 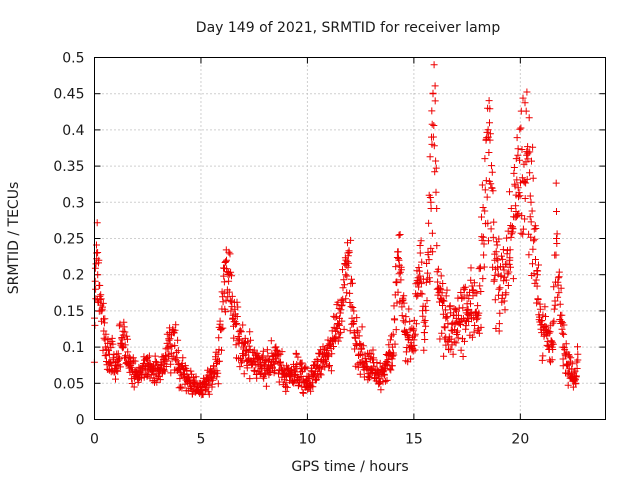 I want to click on y-tick-label: 0.05, so click(x=68, y=384).